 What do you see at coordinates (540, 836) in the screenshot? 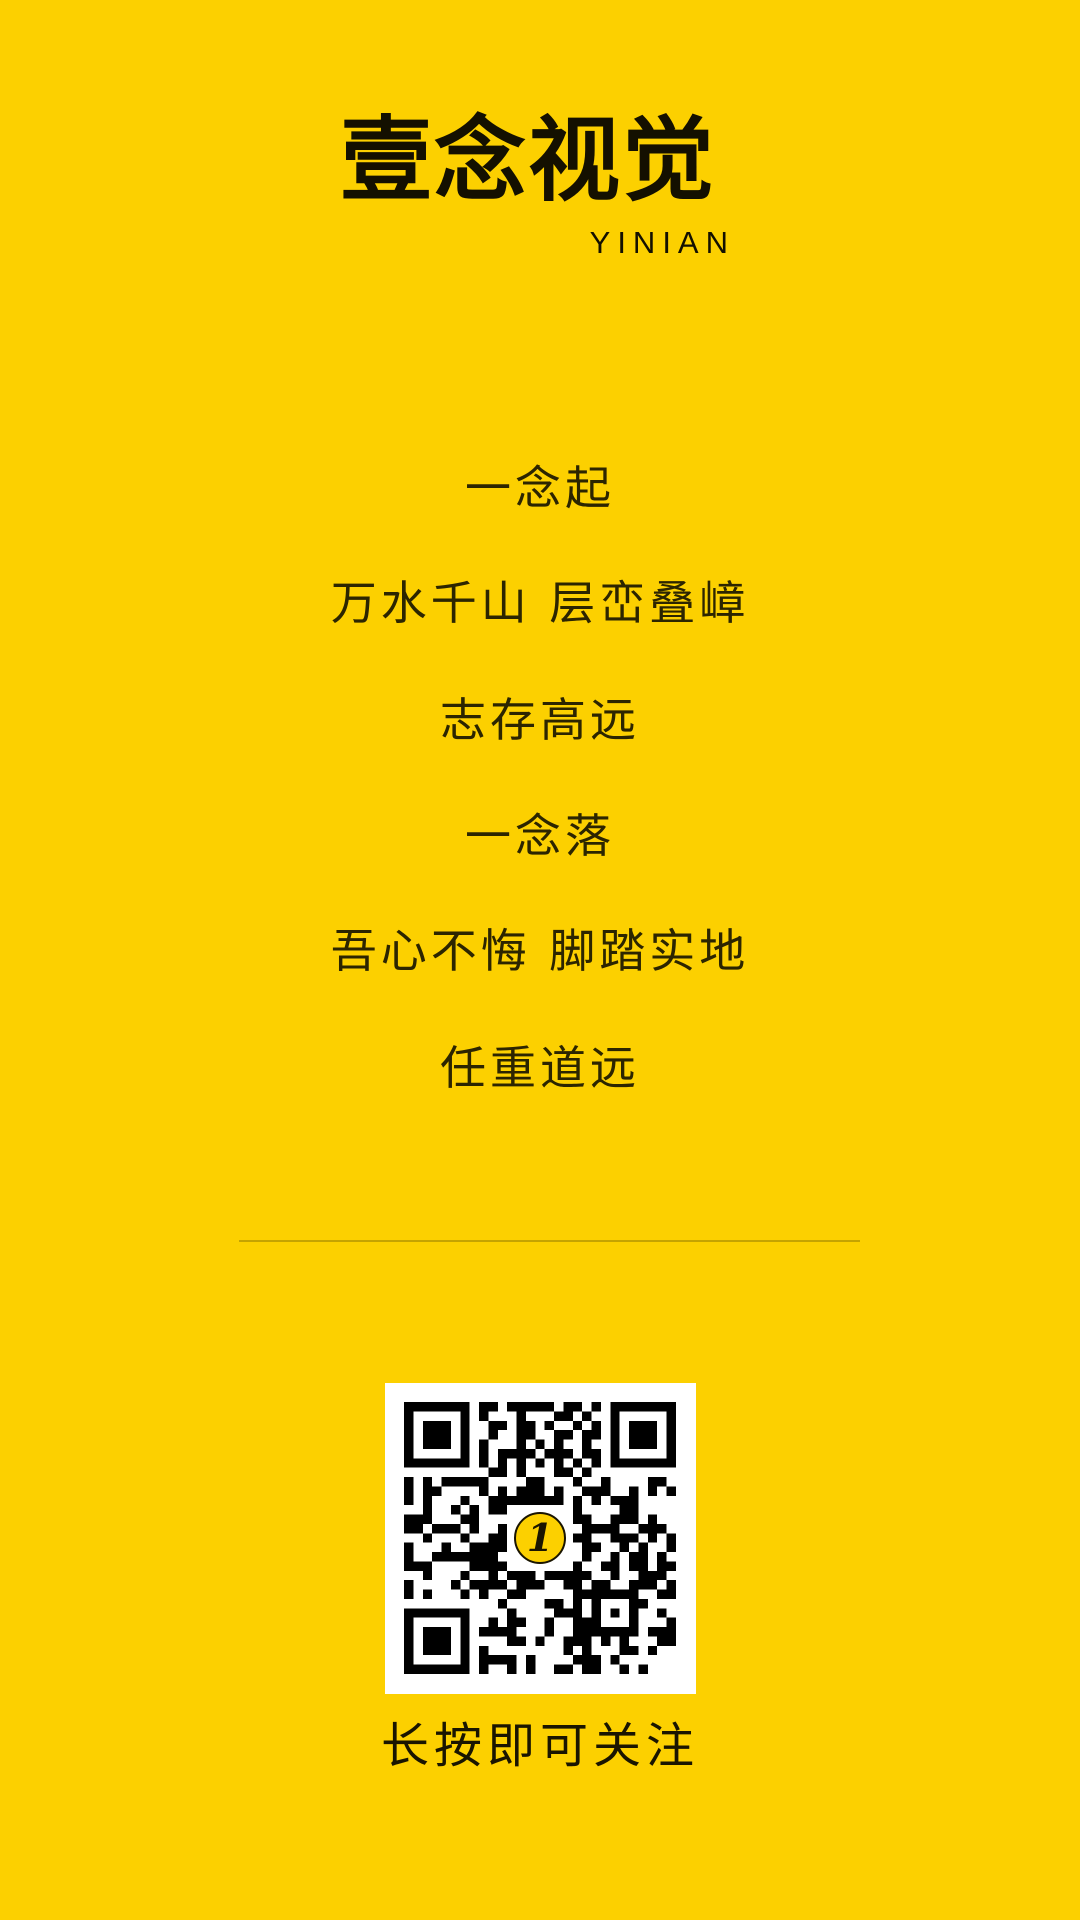
I see `poem-line: 一念落` at bounding box center [540, 836].